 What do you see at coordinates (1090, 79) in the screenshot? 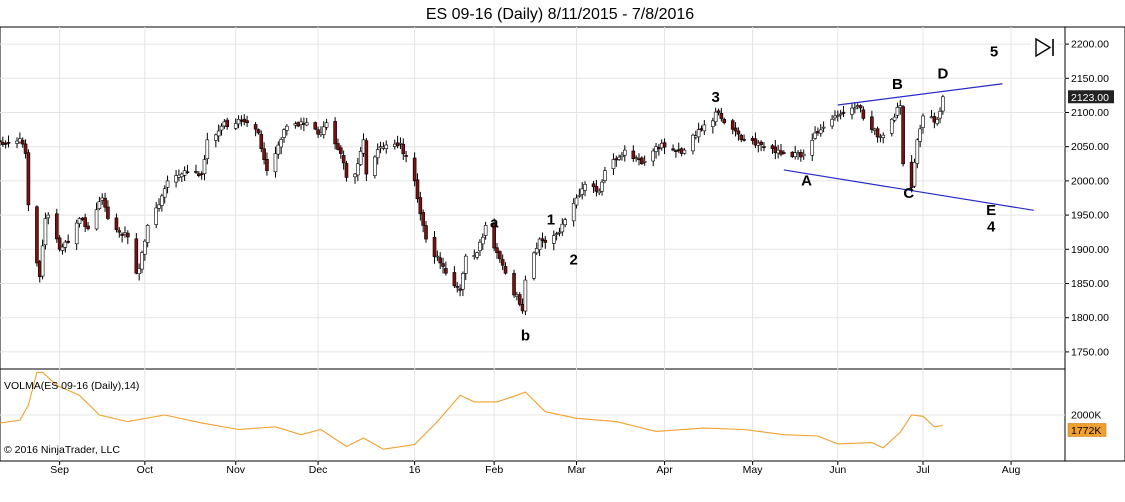
I see `price-tick-label: 2150.00` at bounding box center [1090, 79].